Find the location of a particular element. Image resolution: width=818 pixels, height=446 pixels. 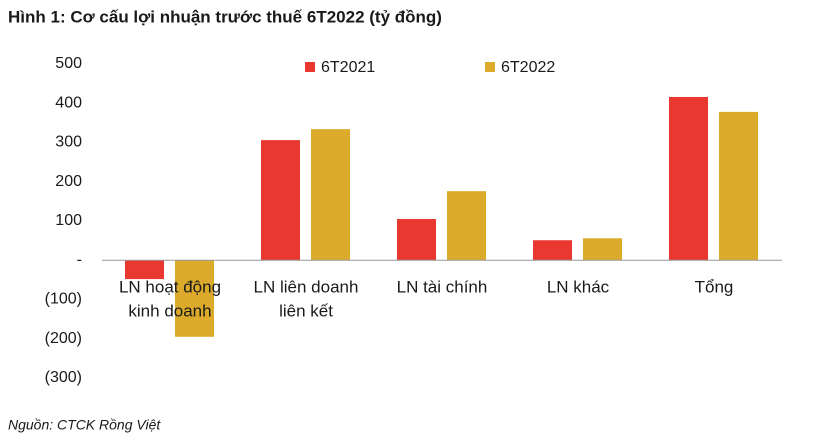

y-tick-label: 100 is located at coordinates (68, 220).